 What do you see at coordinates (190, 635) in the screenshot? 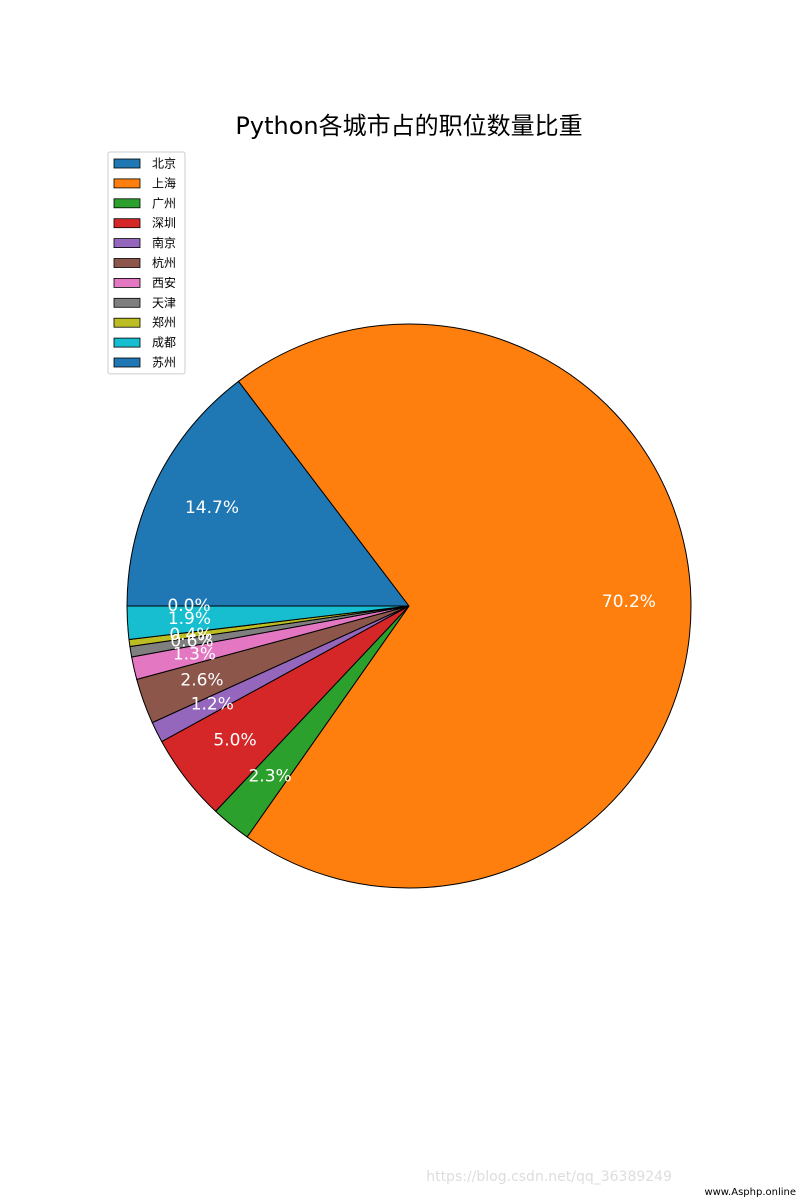
I see `slice-label: 0.4%` at bounding box center [190, 635].